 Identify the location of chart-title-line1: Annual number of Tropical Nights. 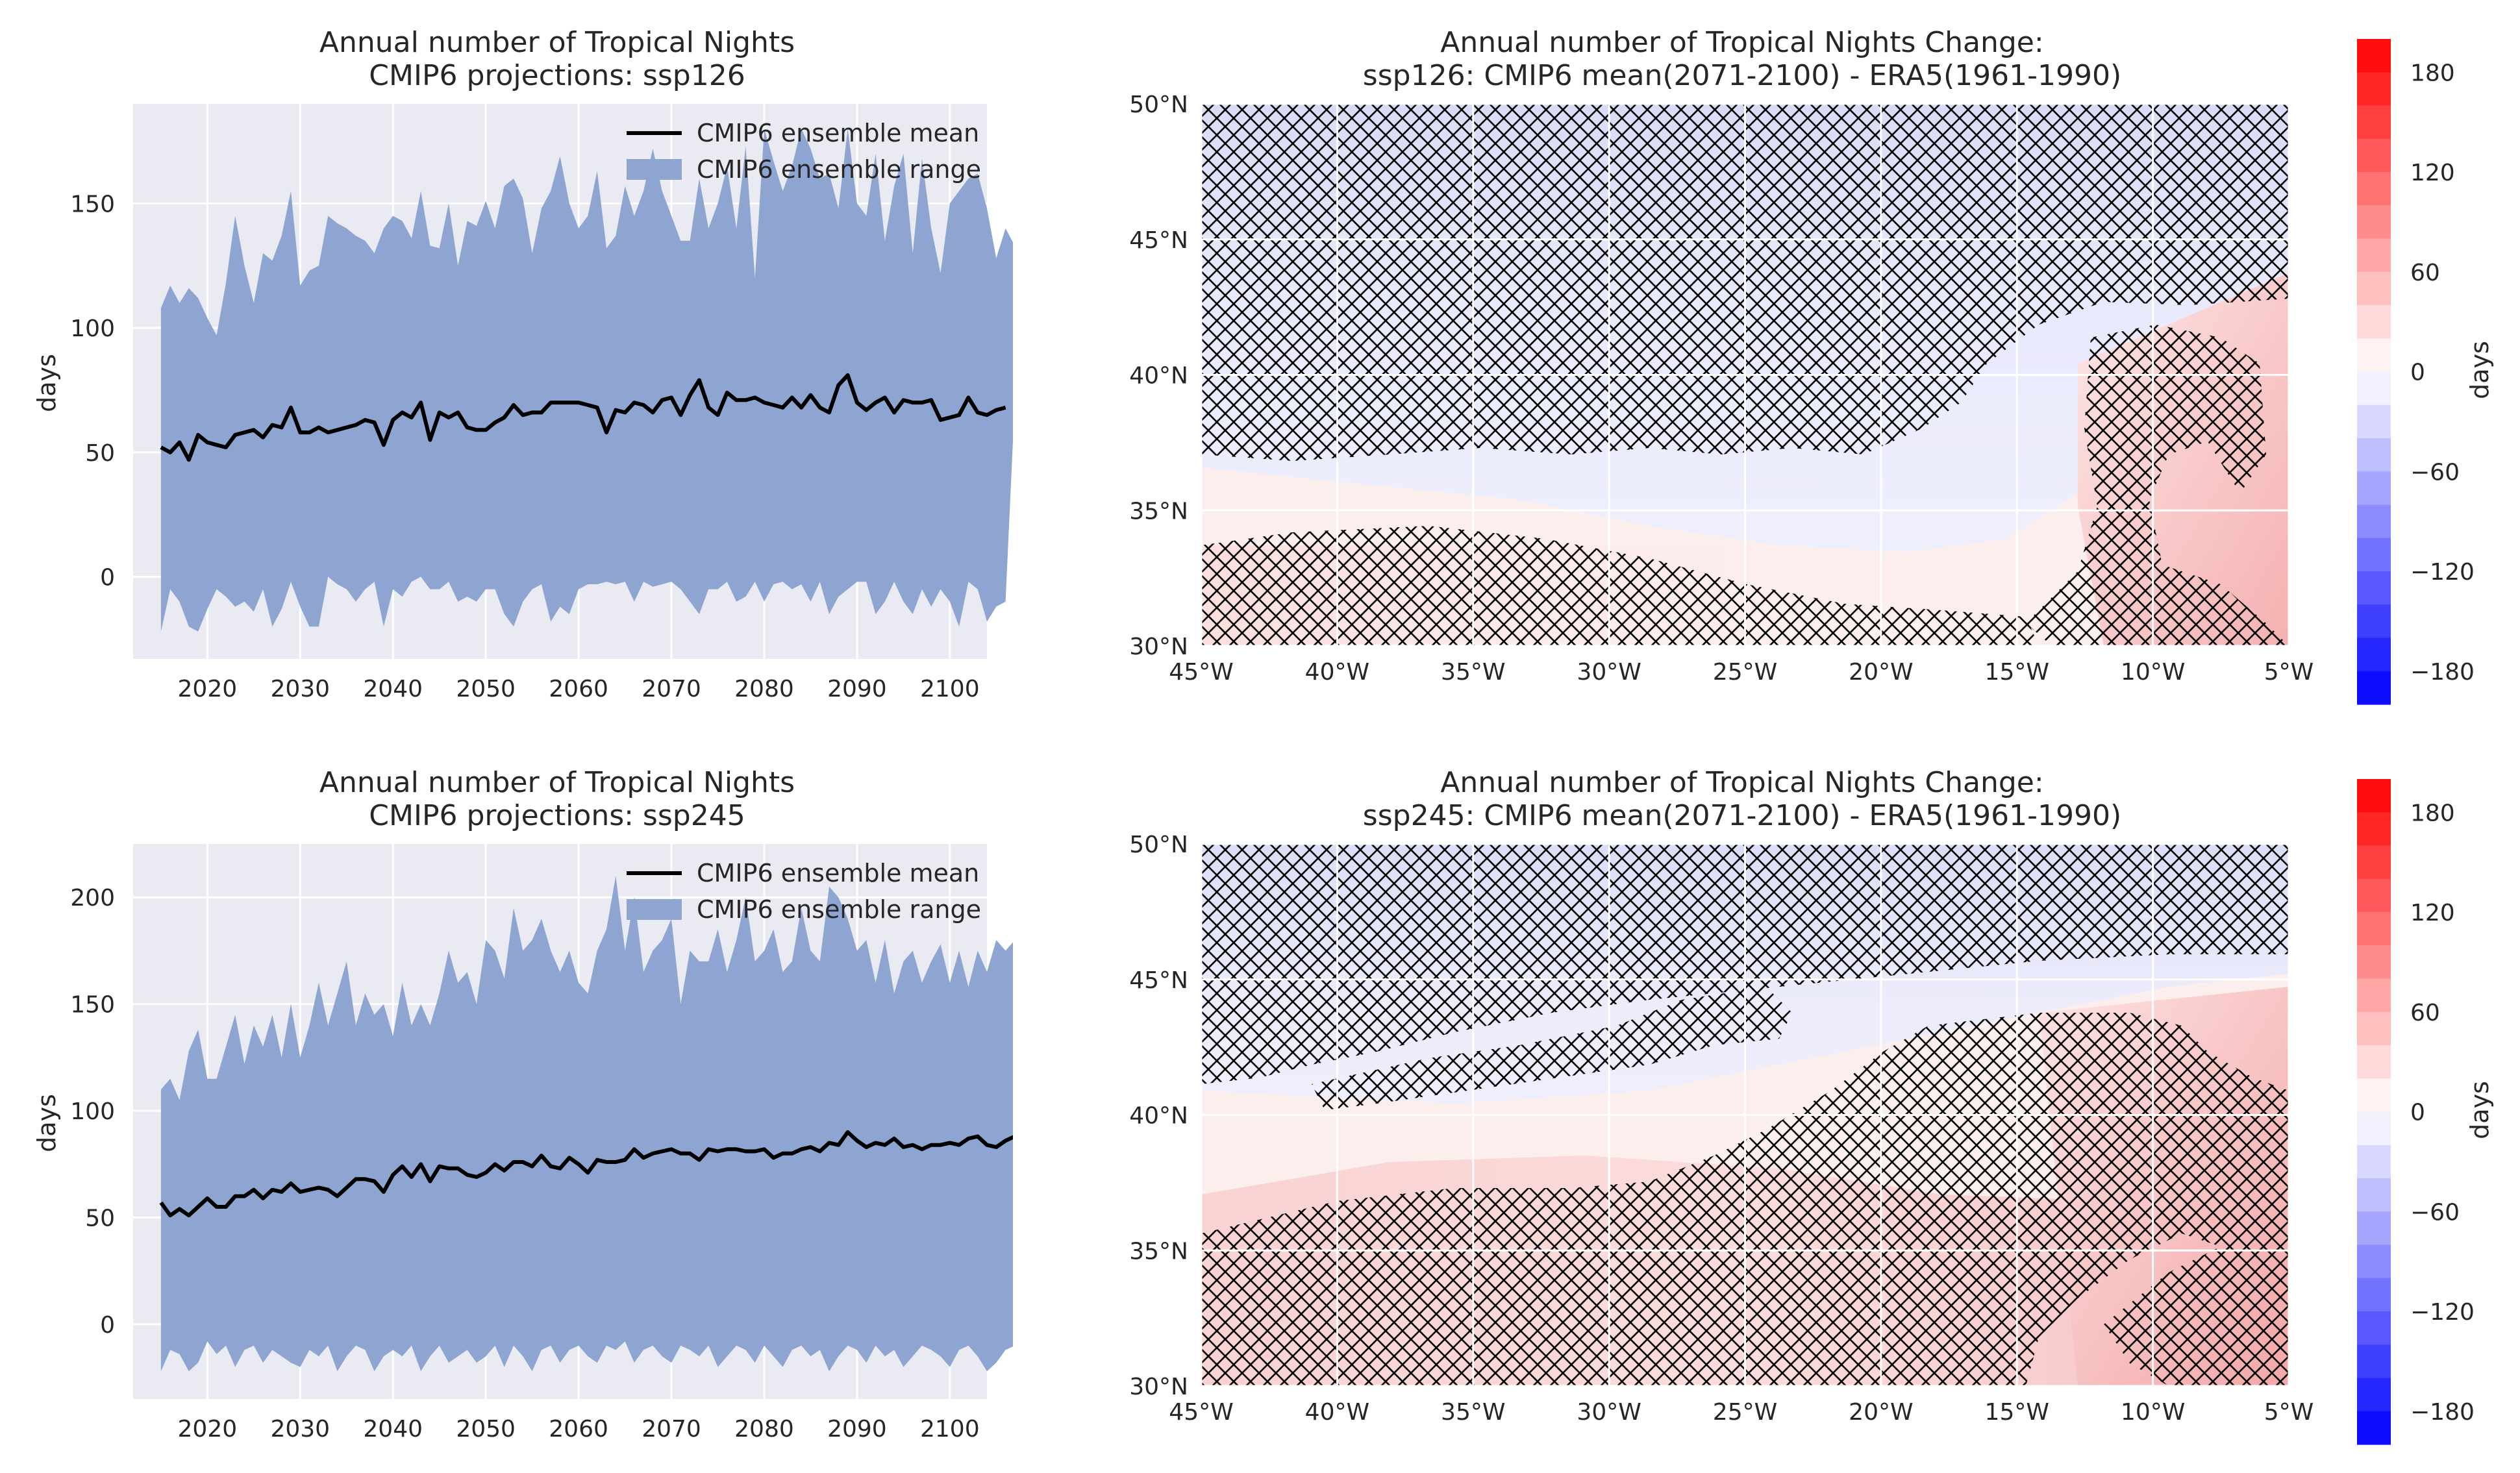
(557, 43).